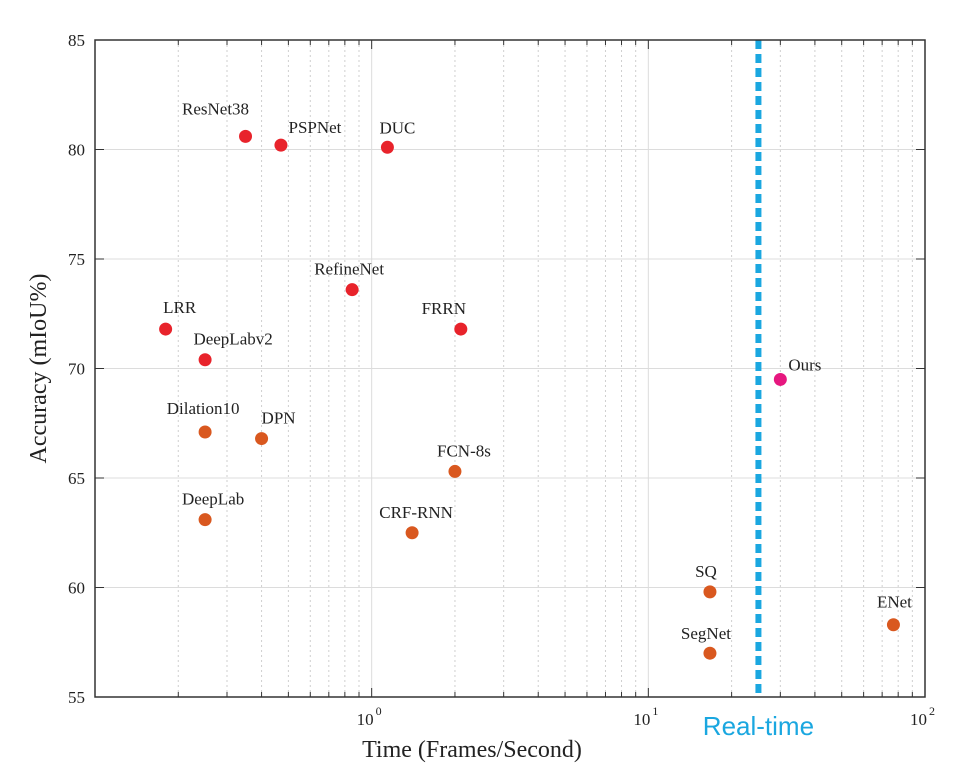 This screenshot has height=780, width=965. I want to click on point-dpn, so click(262, 439).